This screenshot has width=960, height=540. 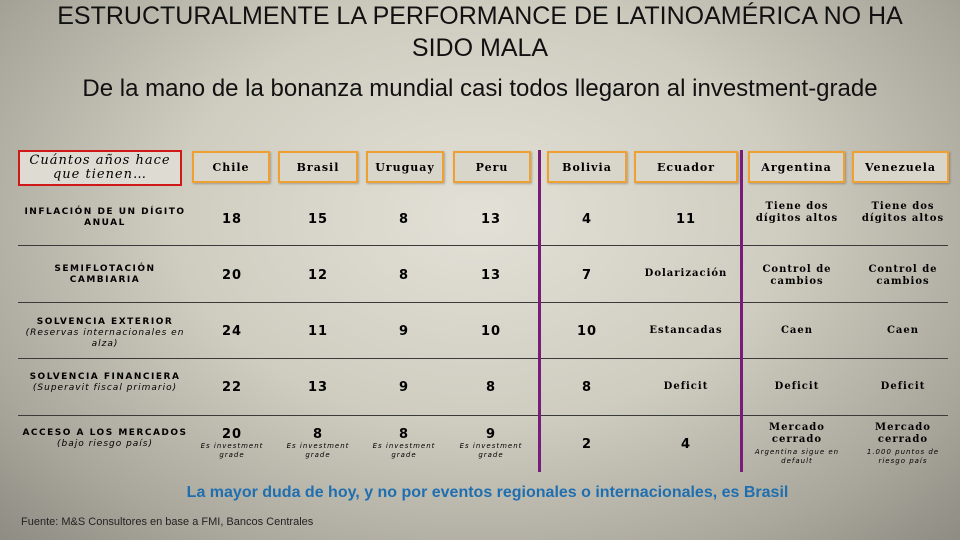 I want to click on cell-value: 24, so click(x=232, y=331).